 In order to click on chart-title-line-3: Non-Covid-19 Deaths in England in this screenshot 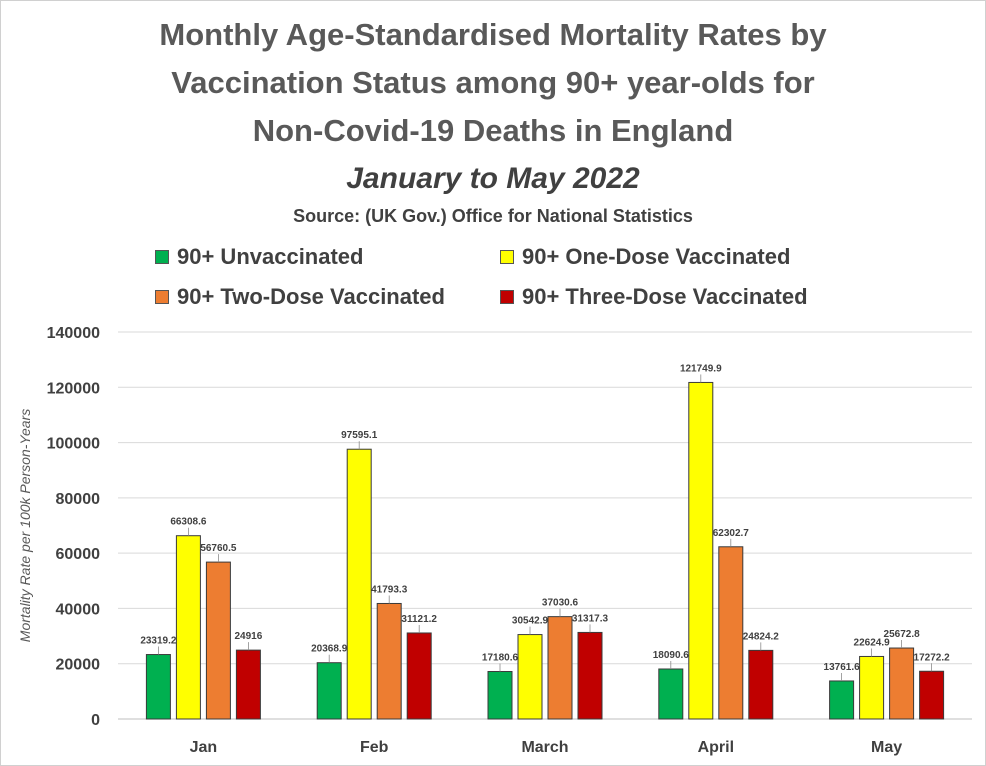, I will do `click(493, 130)`.